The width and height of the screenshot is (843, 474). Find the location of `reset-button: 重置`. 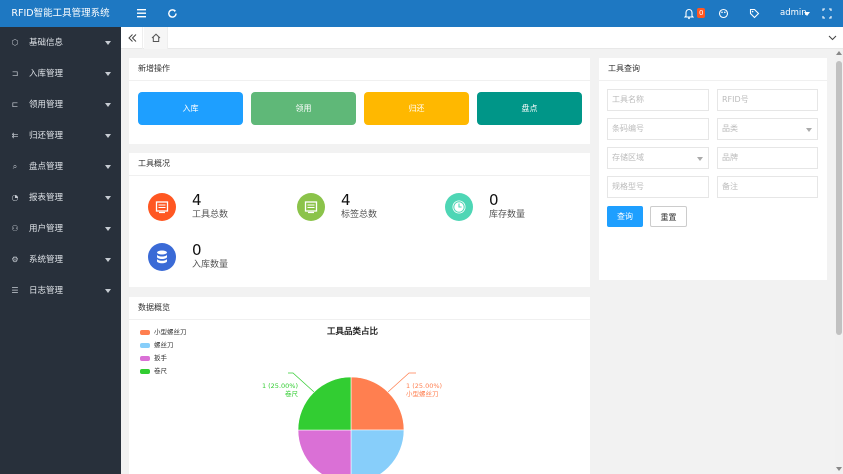

reset-button: 重置 is located at coordinates (668, 216).